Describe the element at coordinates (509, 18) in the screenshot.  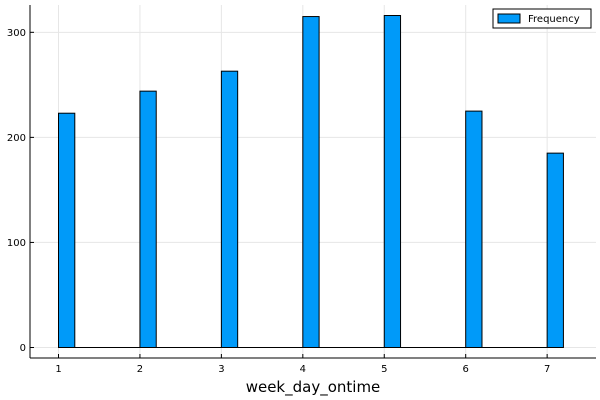
I see `legend-swatch` at that location.